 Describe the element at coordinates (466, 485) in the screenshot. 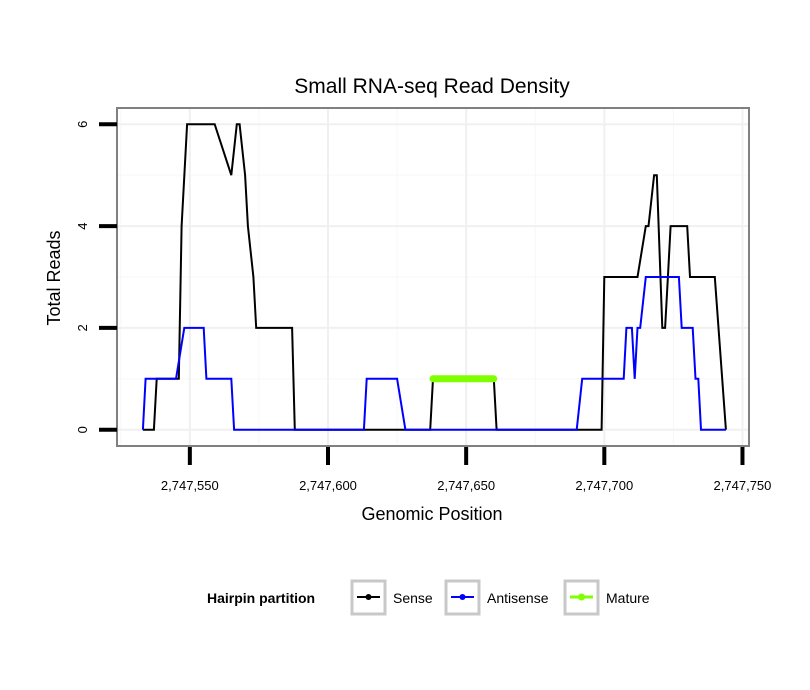

I see `x-tick-label: 2,747,650` at that location.